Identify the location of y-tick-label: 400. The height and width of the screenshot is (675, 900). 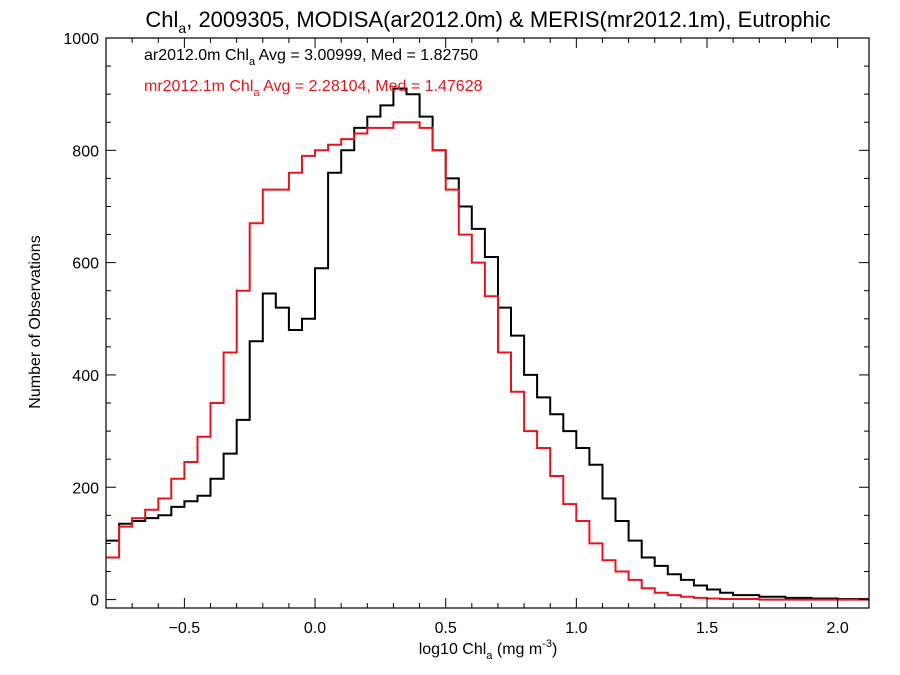
(85, 376).